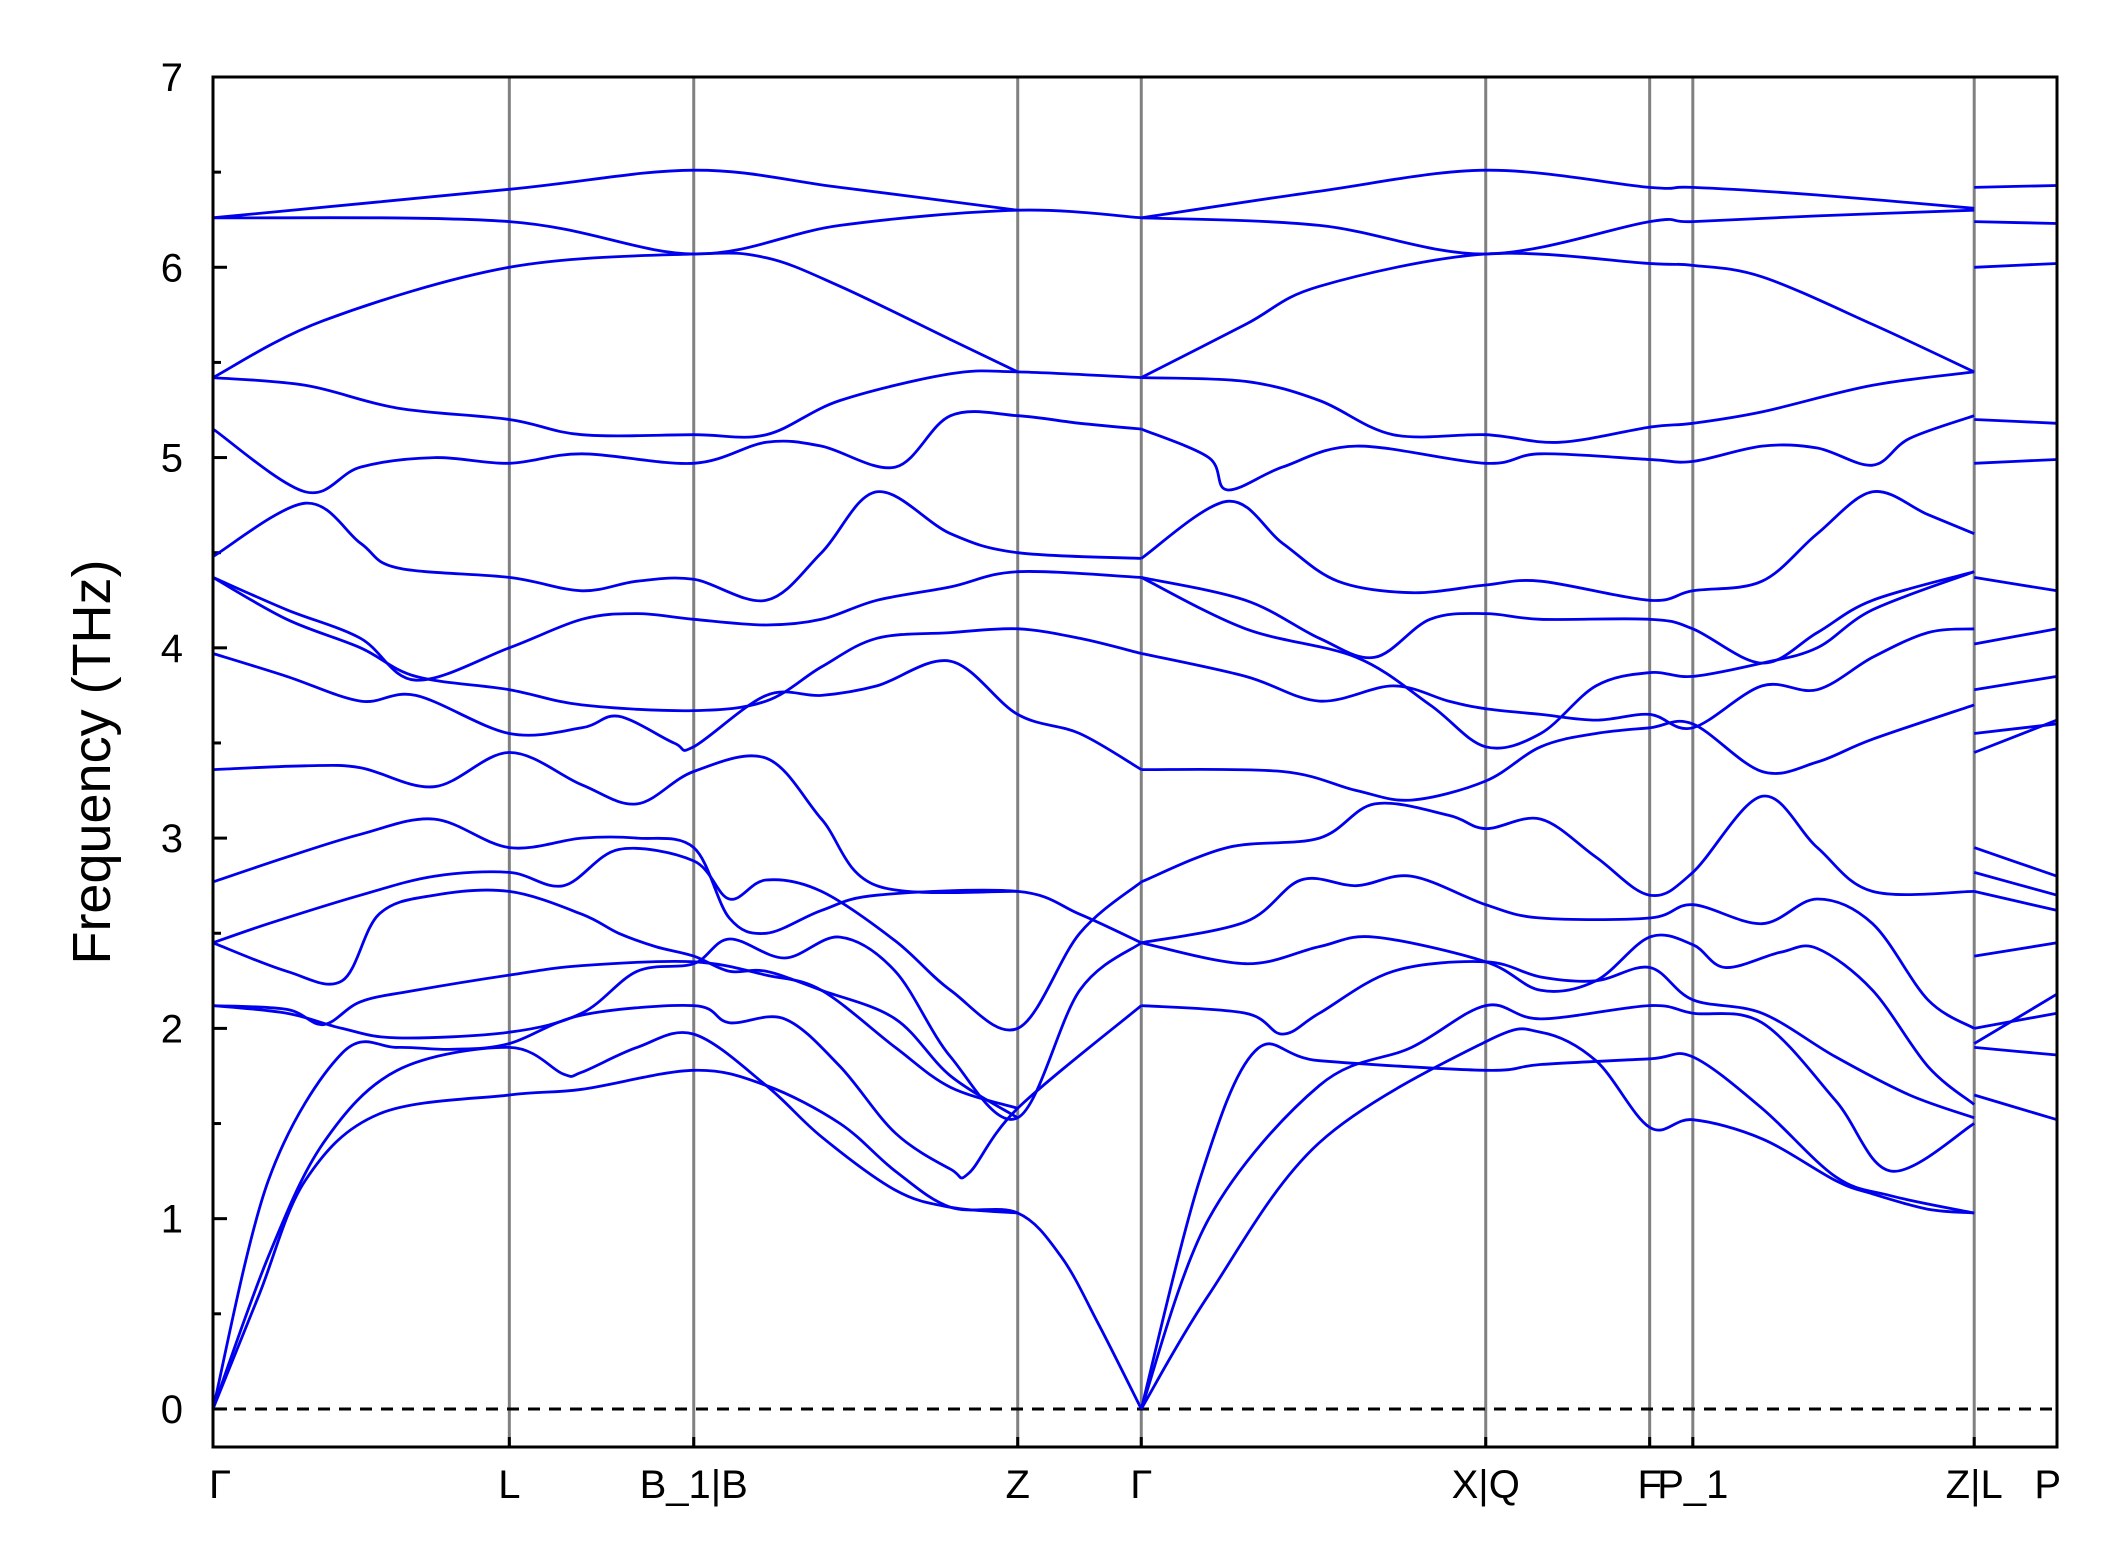  What do you see at coordinates (172, 78) in the screenshot?
I see `y-tick-label: 7` at bounding box center [172, 78].